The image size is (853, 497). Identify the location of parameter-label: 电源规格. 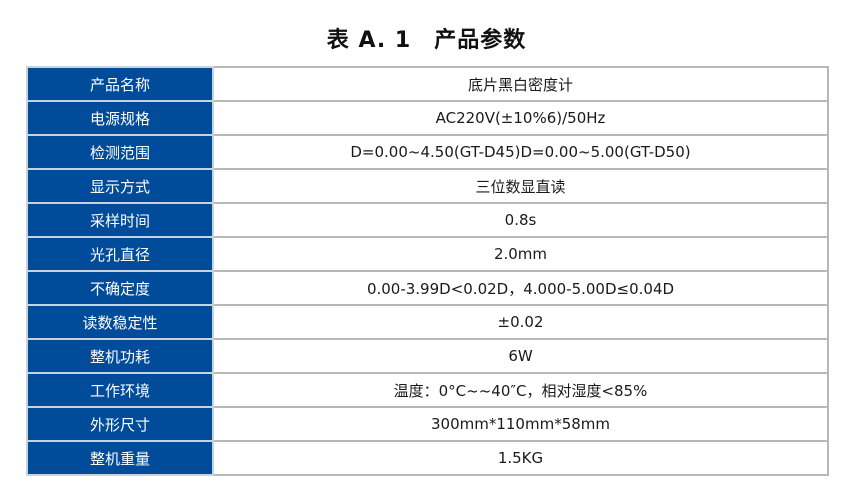
(120, 118).